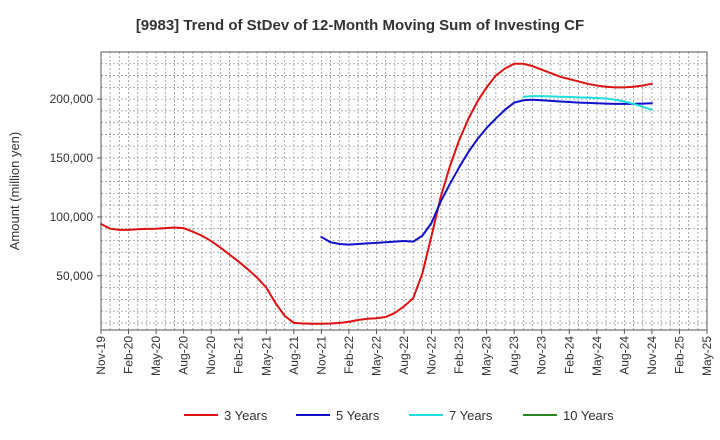 Image resolution: width=720 pixels, height=440 pixels. What do you see at coordinates (72, 99) in the screenshot?
I see `y-tick-label: 200,000` at bounding box center [72, 99].